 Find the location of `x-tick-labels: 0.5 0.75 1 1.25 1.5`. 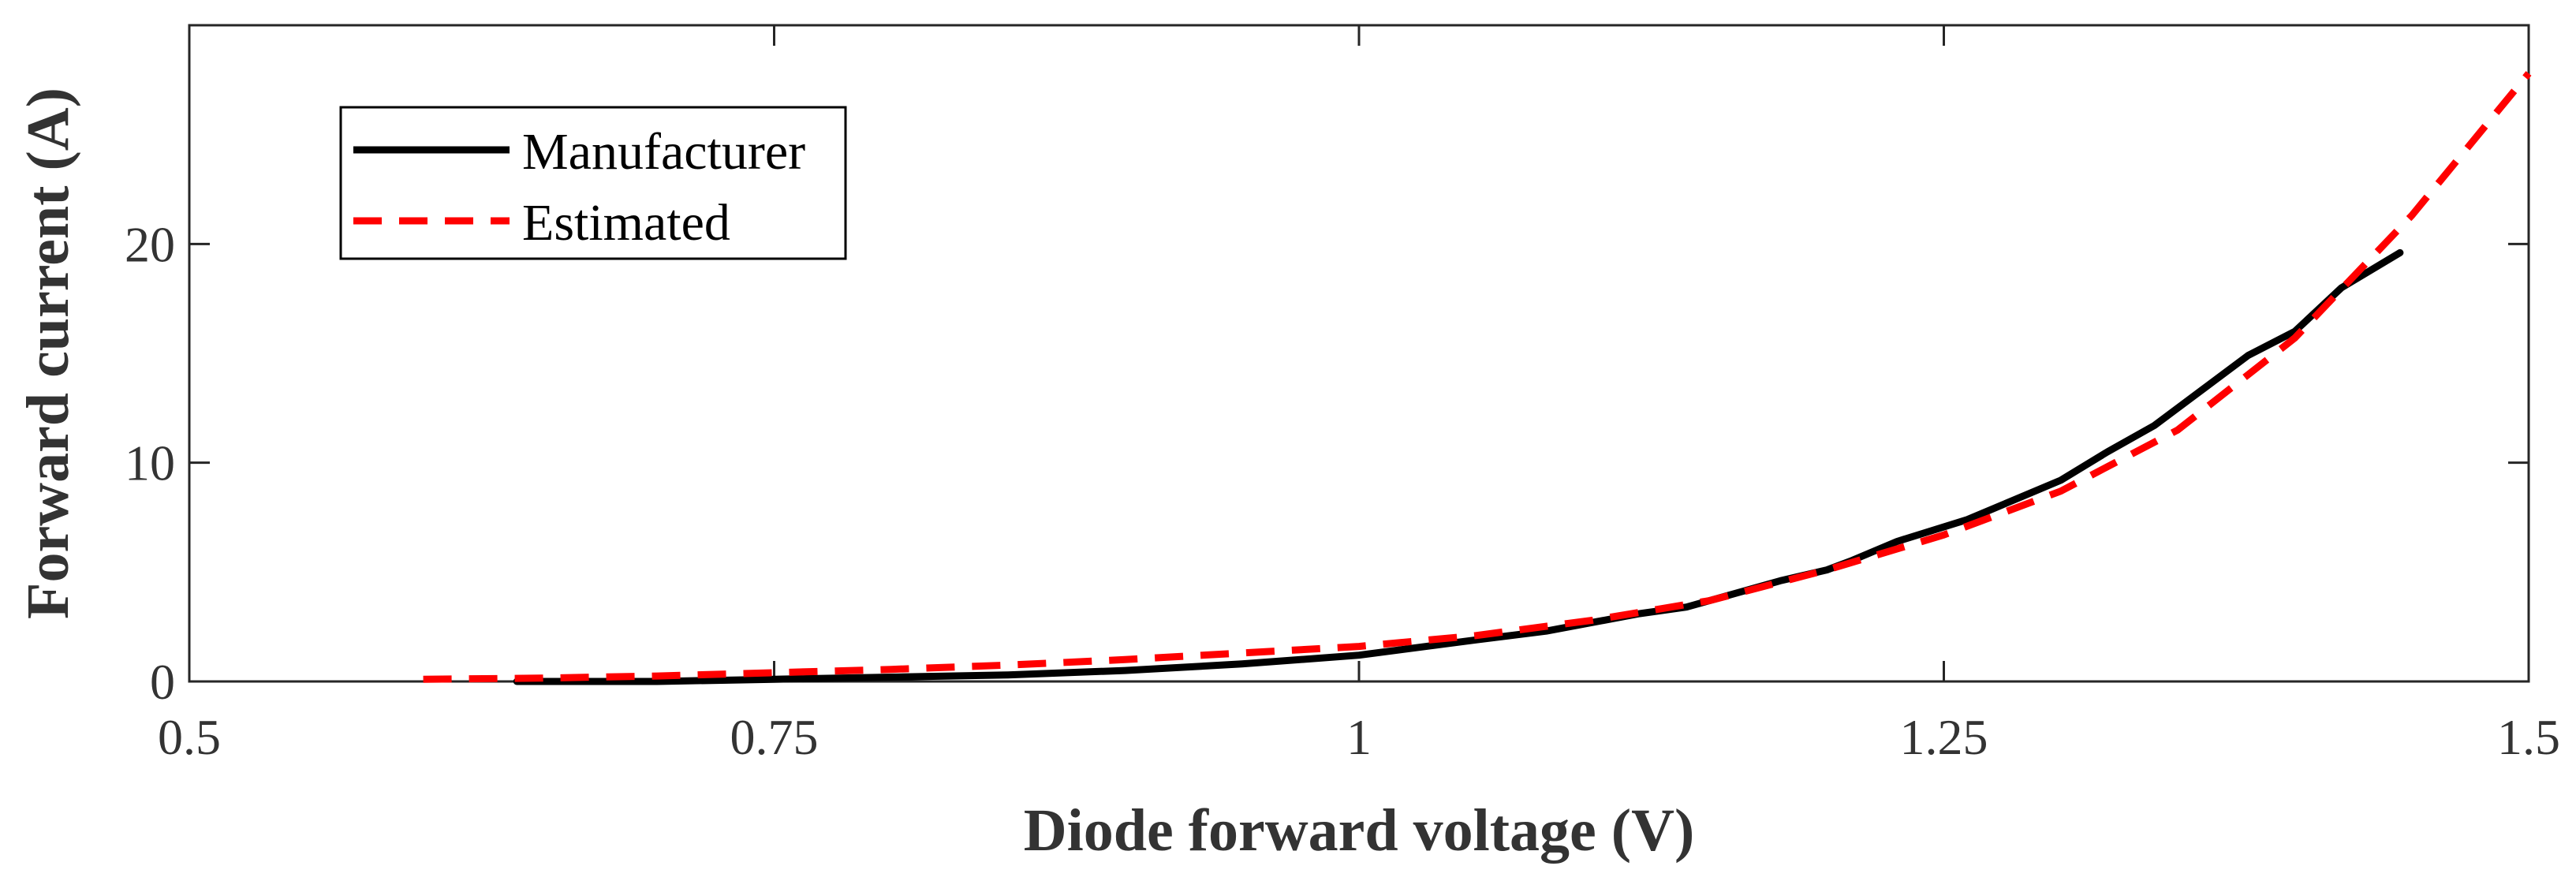

x-tick-labels: 0.5 0.75 1 1.25 1.5 is located at coordinates (1359, 737).